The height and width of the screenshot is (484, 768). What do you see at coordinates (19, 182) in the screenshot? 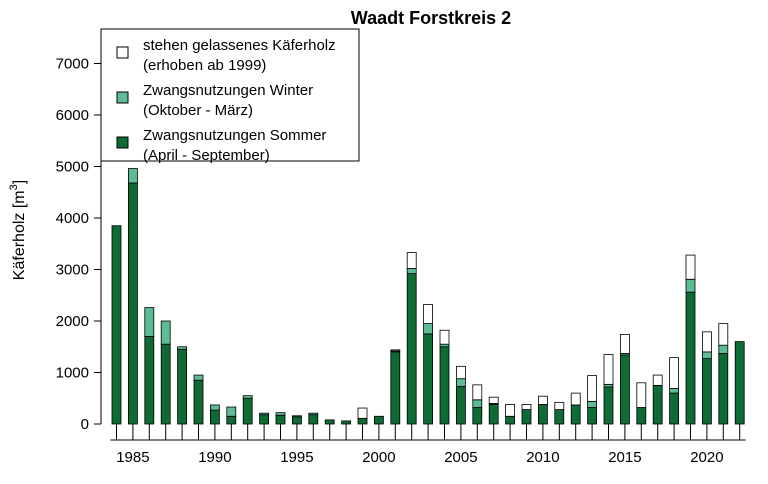
I see `y-axis-label-close: ]` at bounding box center [19, 182].